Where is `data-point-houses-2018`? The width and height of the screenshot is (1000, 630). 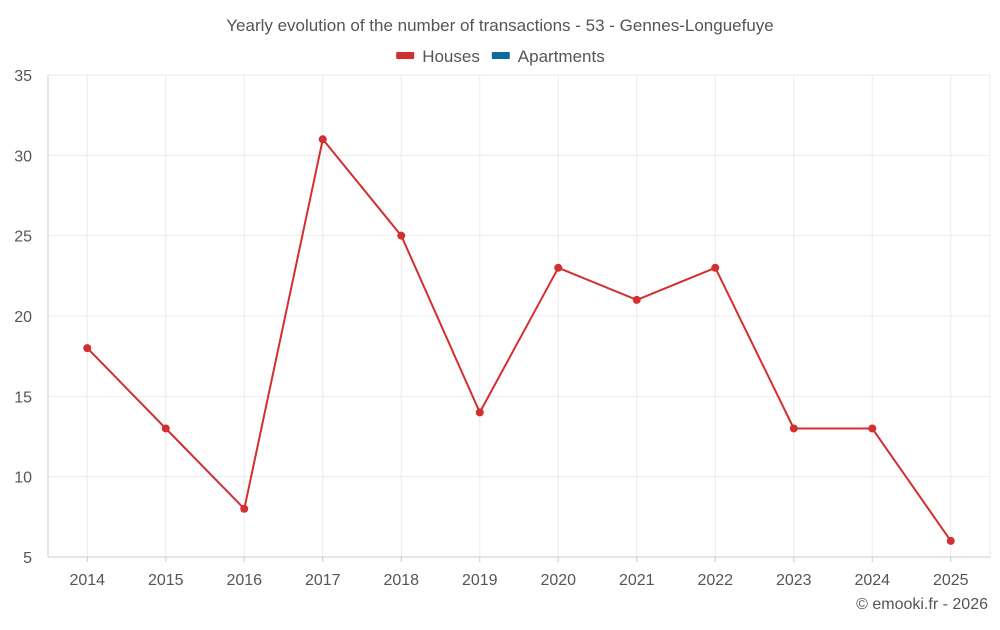
data-point-houses-2018 is located at coordinates (401, 235).